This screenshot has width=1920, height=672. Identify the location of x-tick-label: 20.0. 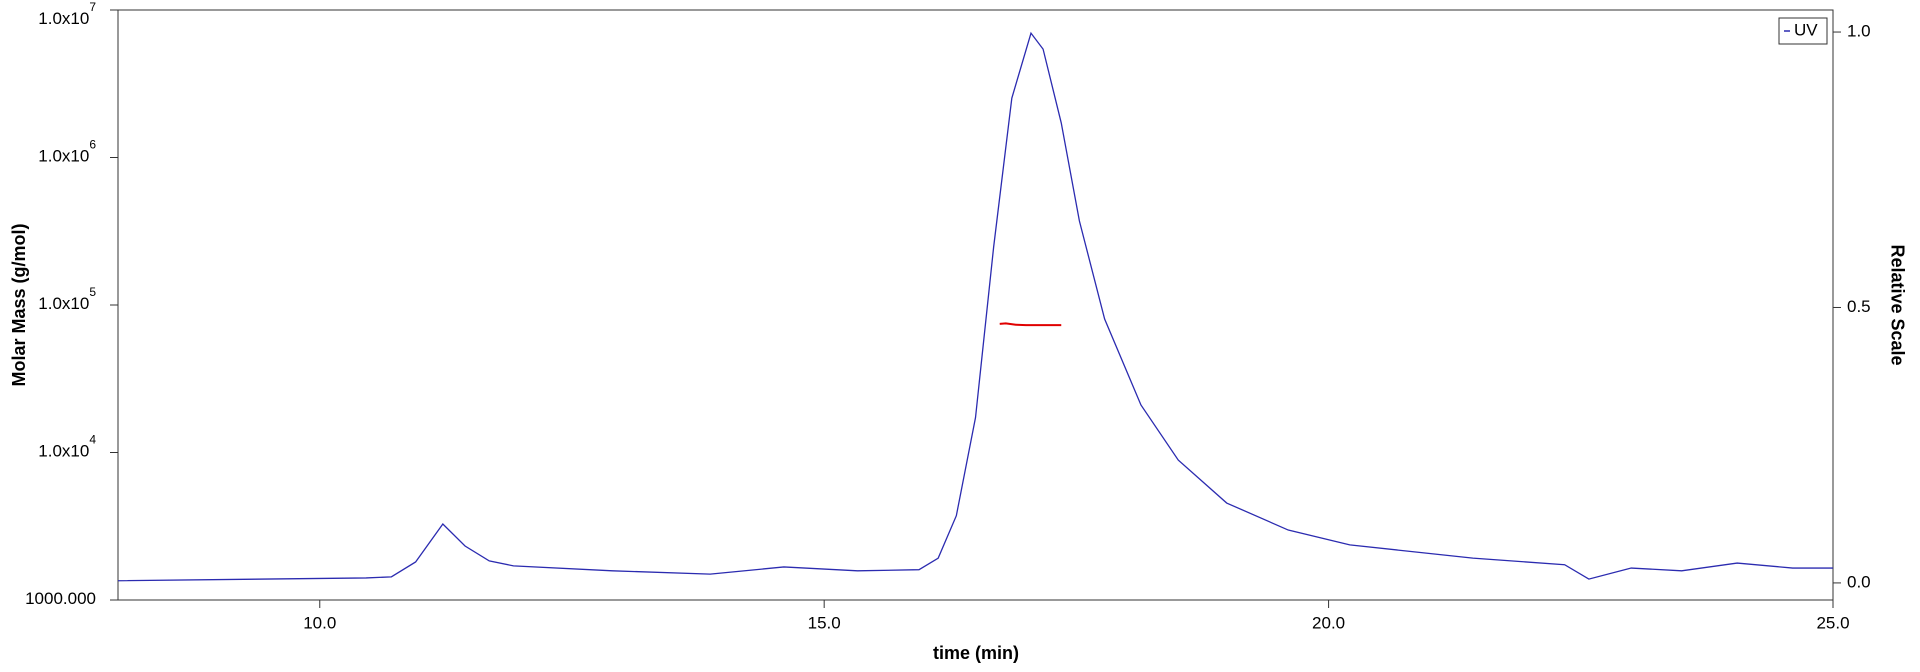
(1328, 622).